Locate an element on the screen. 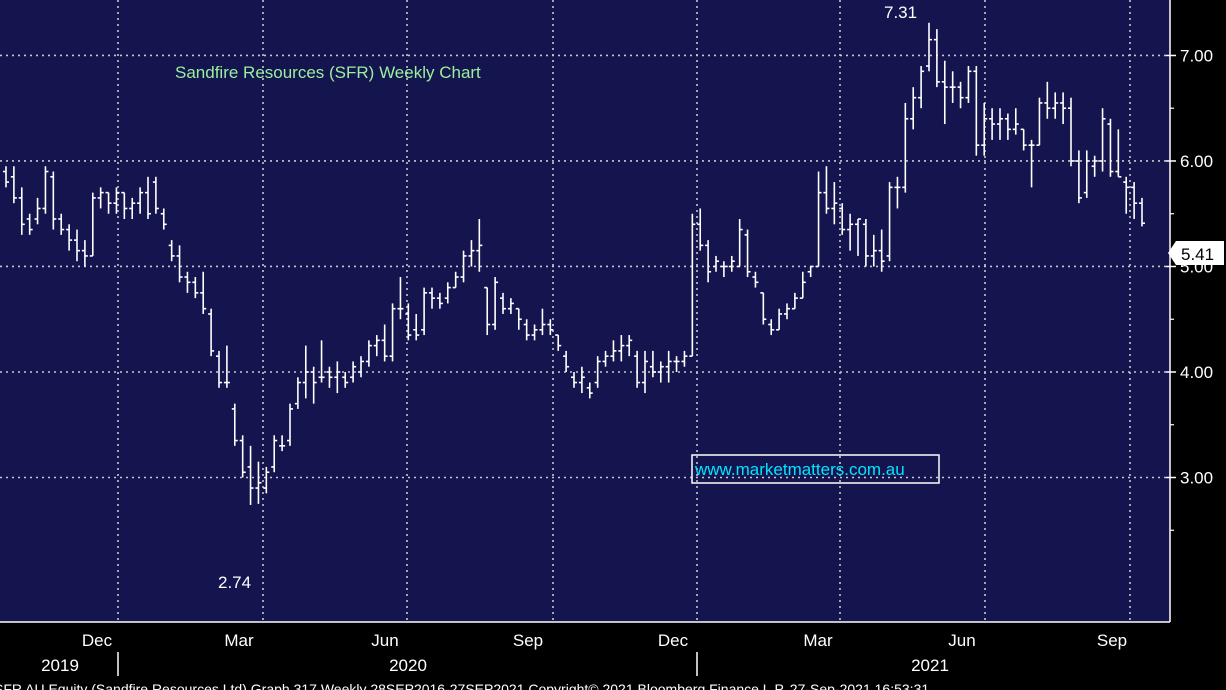  last-price-marker is located at coordinates (1196, 253).